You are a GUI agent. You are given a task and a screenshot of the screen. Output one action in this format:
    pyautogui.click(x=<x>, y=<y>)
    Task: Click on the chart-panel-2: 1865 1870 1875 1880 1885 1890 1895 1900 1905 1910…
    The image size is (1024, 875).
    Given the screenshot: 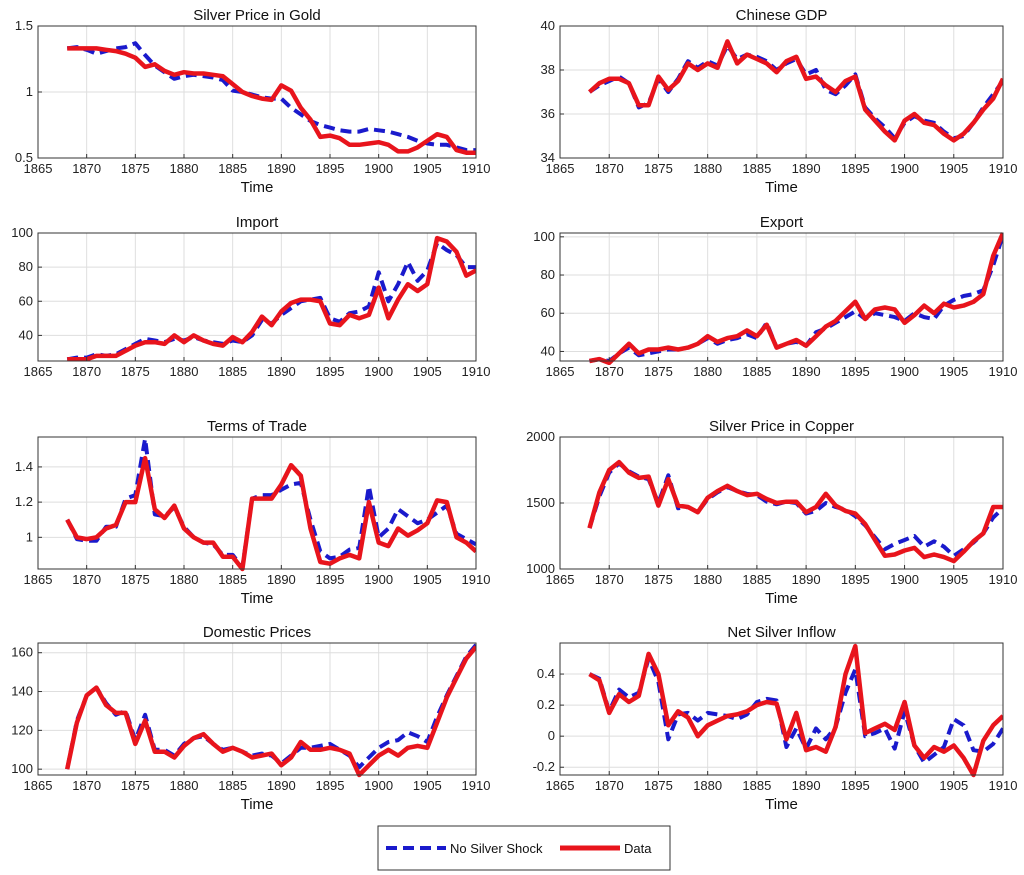 What is the action you would take?
    pyautogui.click(x=250, y=296)
    